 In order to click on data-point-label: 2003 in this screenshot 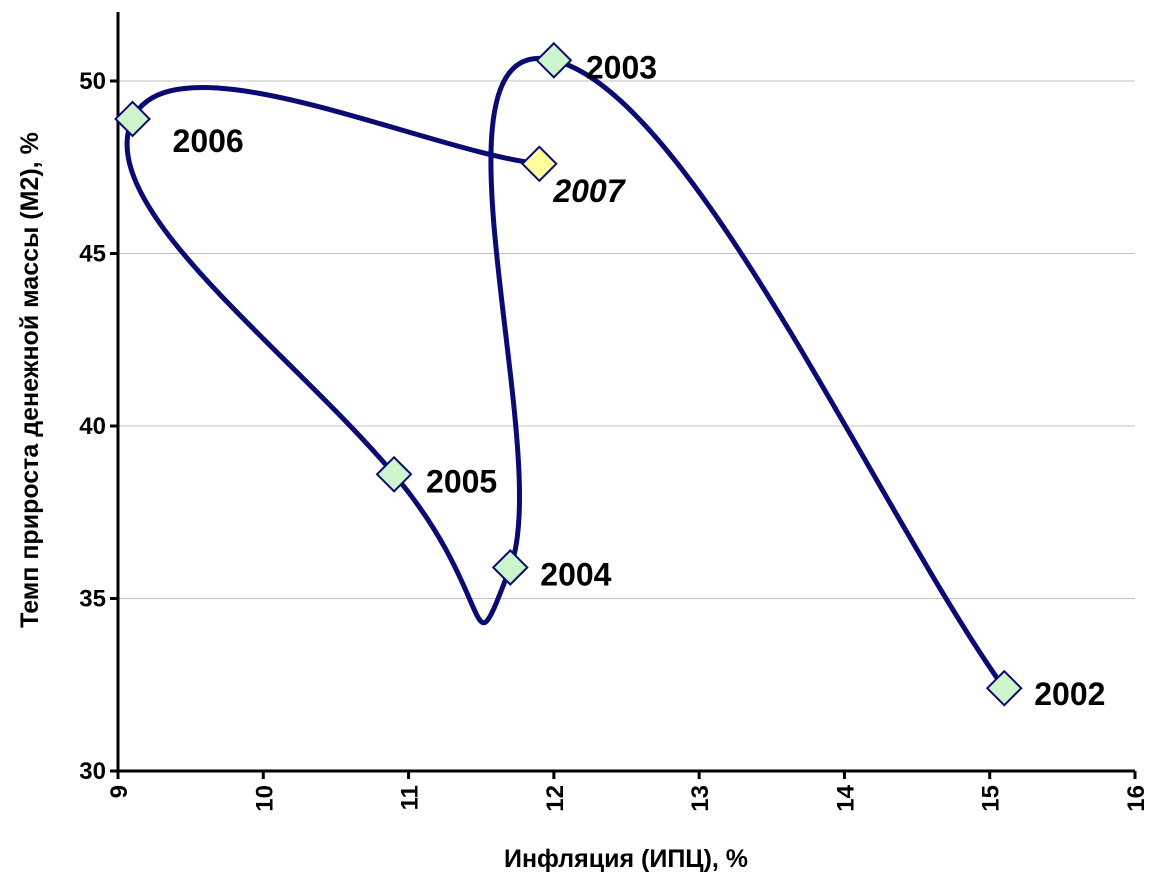, I will do `click(621, 67)`.